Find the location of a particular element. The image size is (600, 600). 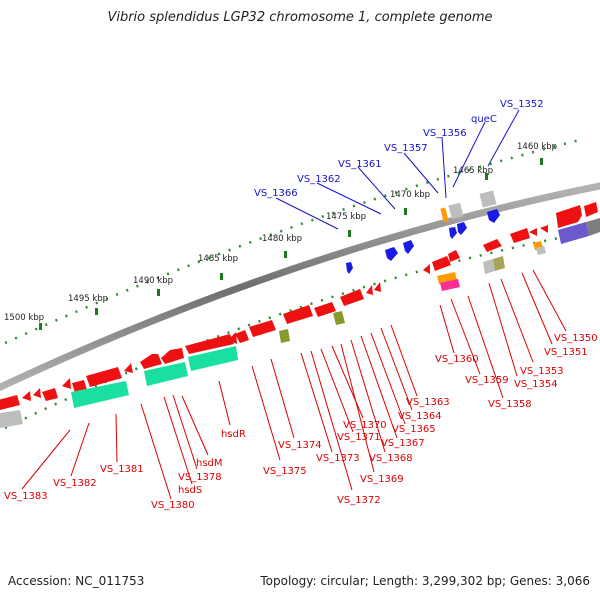

gene-purple is located at coordinates (573, 233).